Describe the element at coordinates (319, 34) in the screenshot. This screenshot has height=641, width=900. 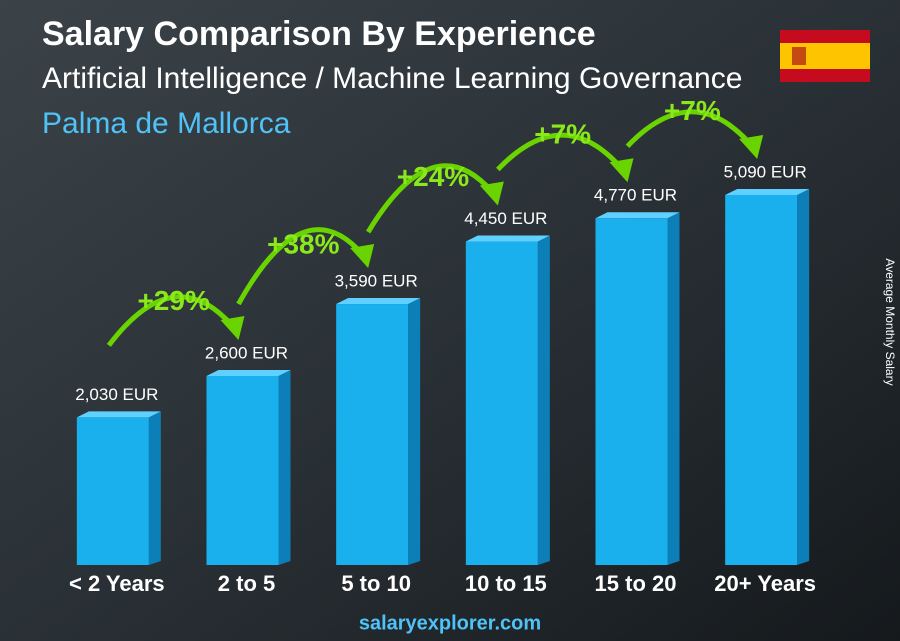
I see `chart-title: Salary Comparison By Experience` at that location.